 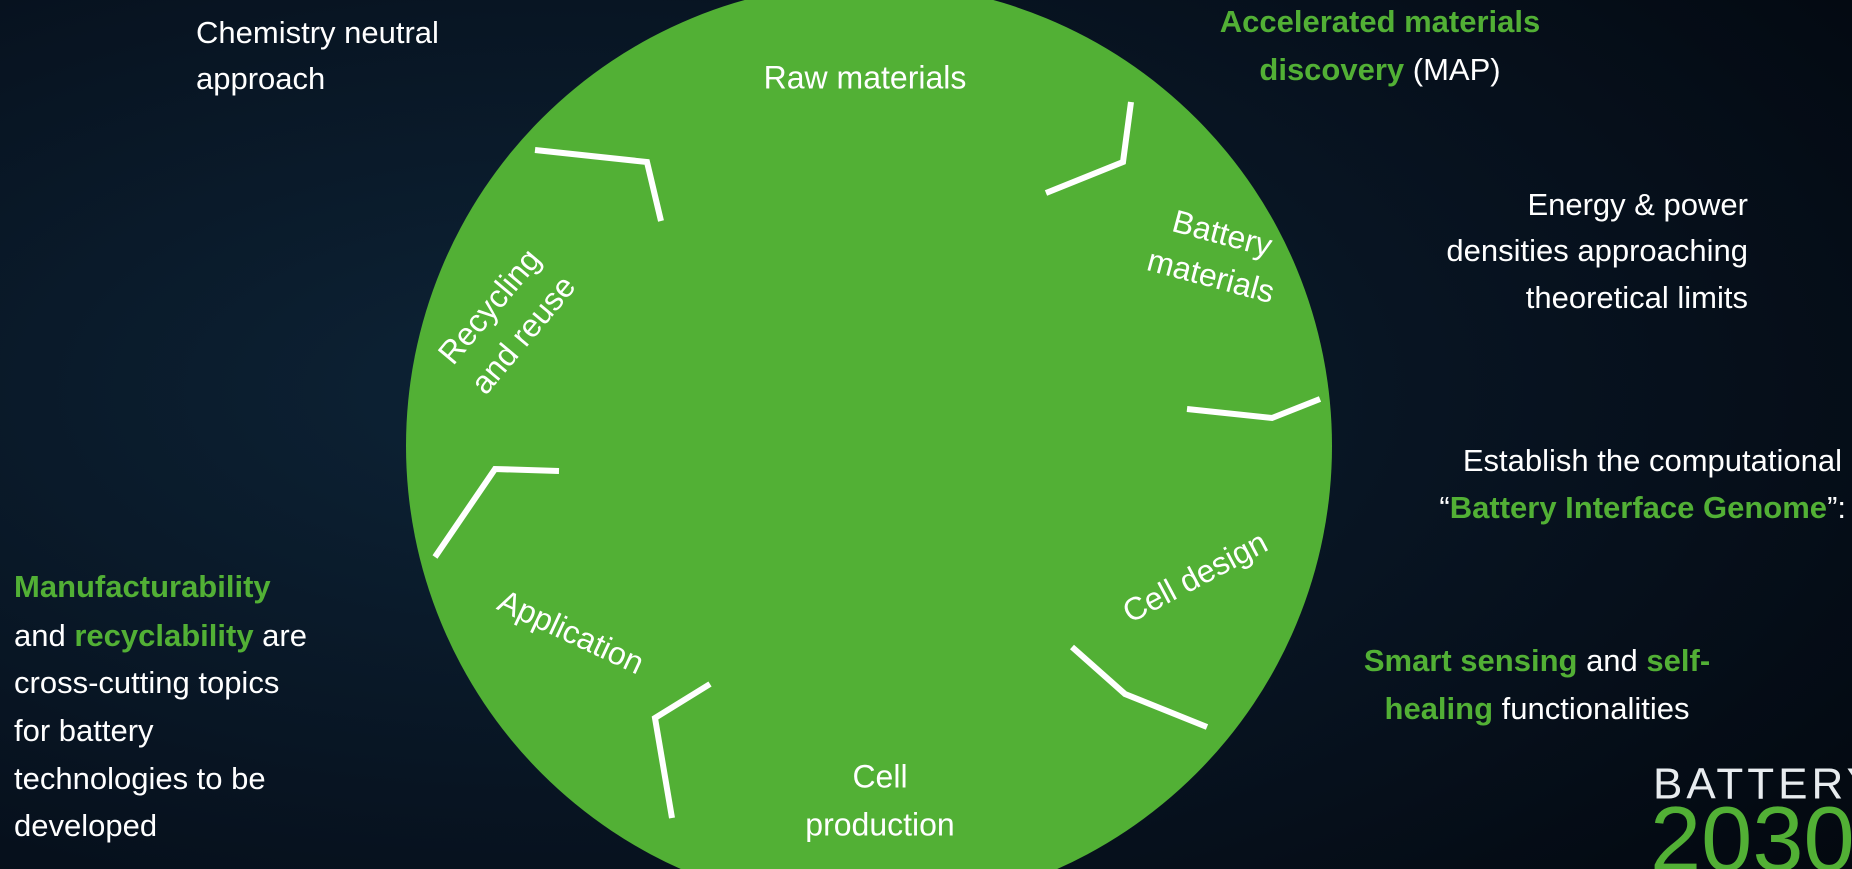 I want to click on text: cross-cutting topics, so click(x=146, y=682).